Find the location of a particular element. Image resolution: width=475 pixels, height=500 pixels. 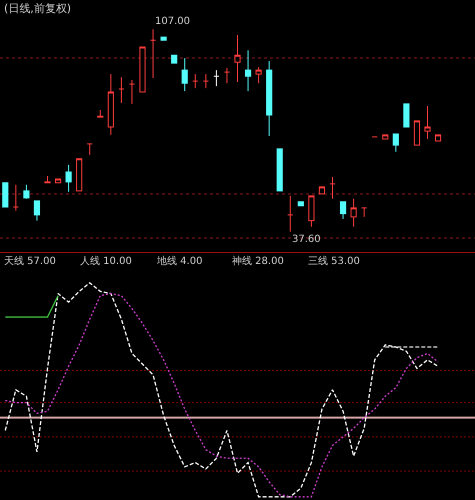

text: 人线 10.00 is located at coordinates (106, 261).